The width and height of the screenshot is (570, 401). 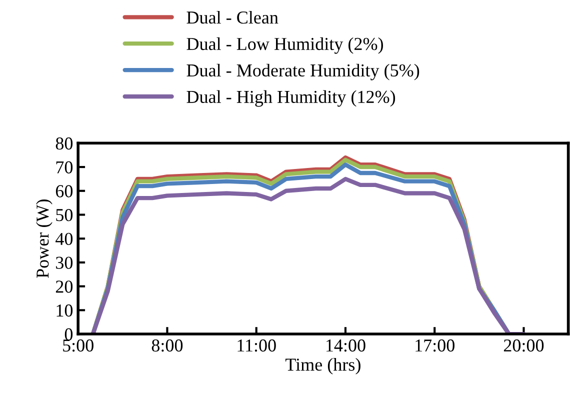 I want to click on y-tick-label: 0, so click(x=68, y=334).